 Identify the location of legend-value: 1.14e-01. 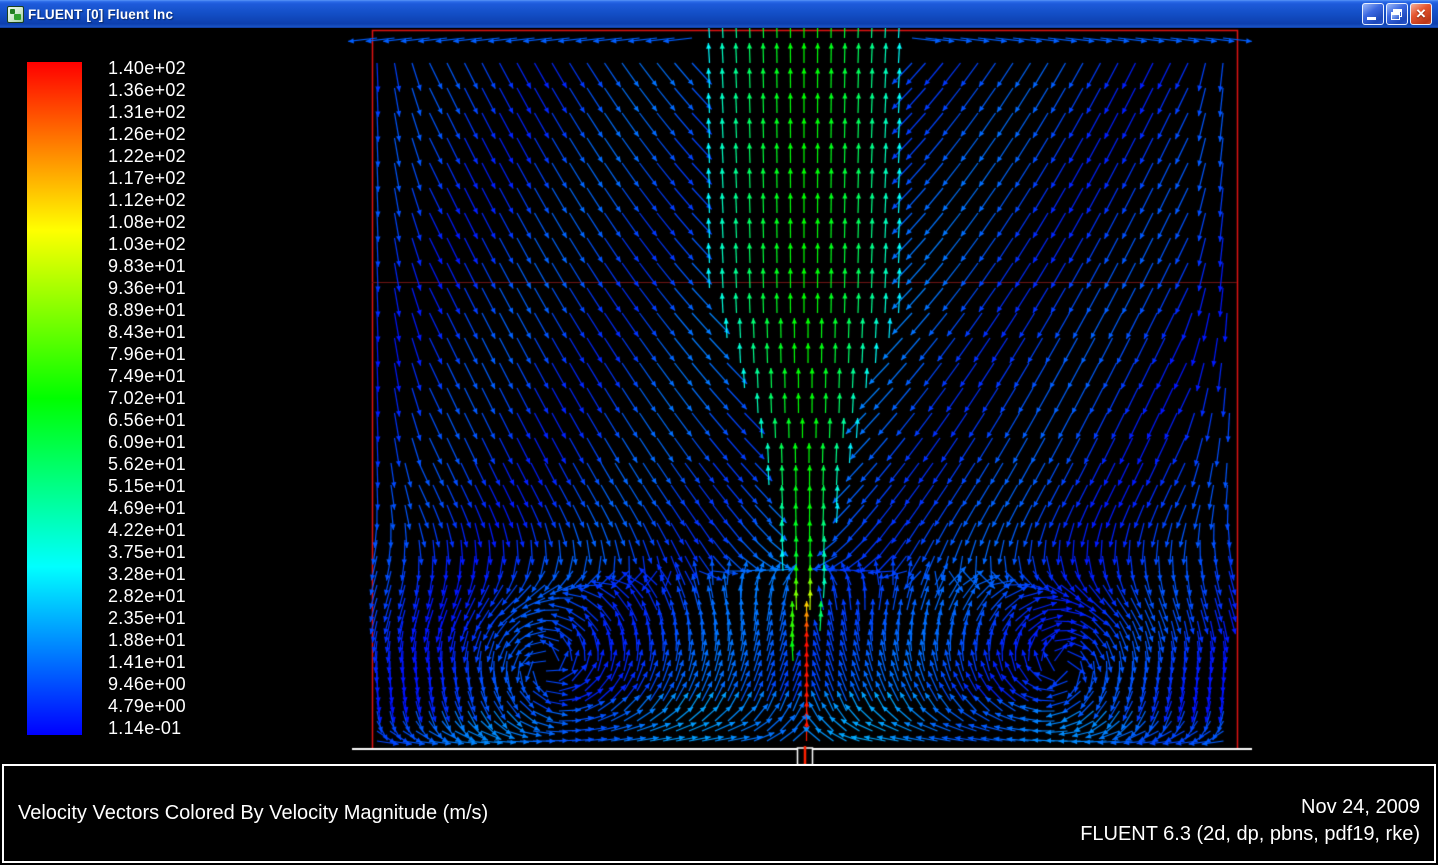
(145, 728).